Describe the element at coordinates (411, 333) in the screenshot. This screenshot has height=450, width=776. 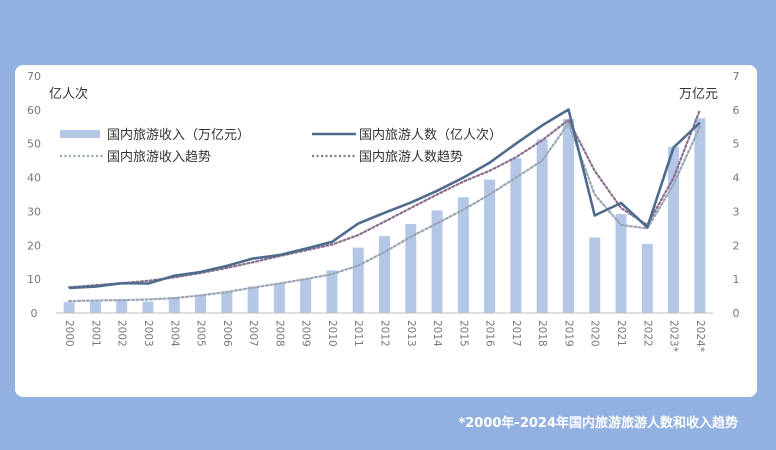
I see `x-tick-2013: 2013` at that location.